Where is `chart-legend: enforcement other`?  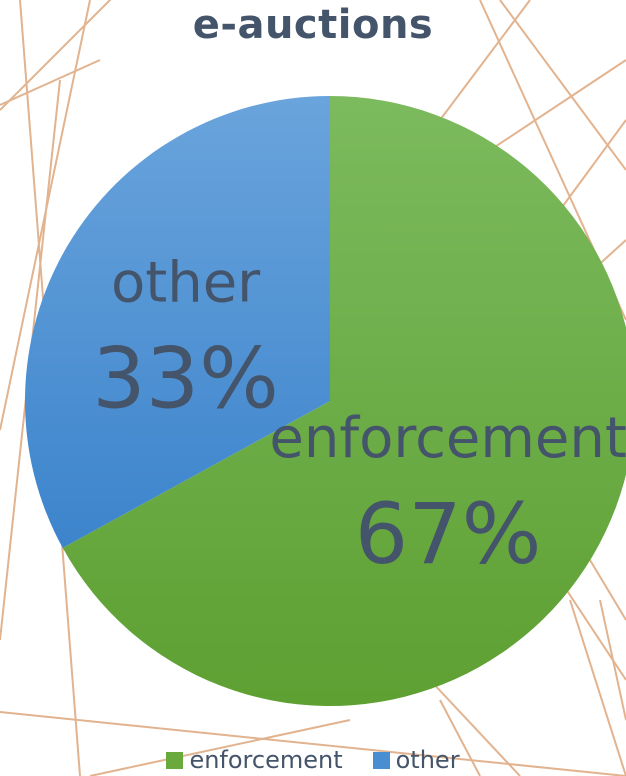 chart-legend: enforcement other is located at coordinates (313, 760).